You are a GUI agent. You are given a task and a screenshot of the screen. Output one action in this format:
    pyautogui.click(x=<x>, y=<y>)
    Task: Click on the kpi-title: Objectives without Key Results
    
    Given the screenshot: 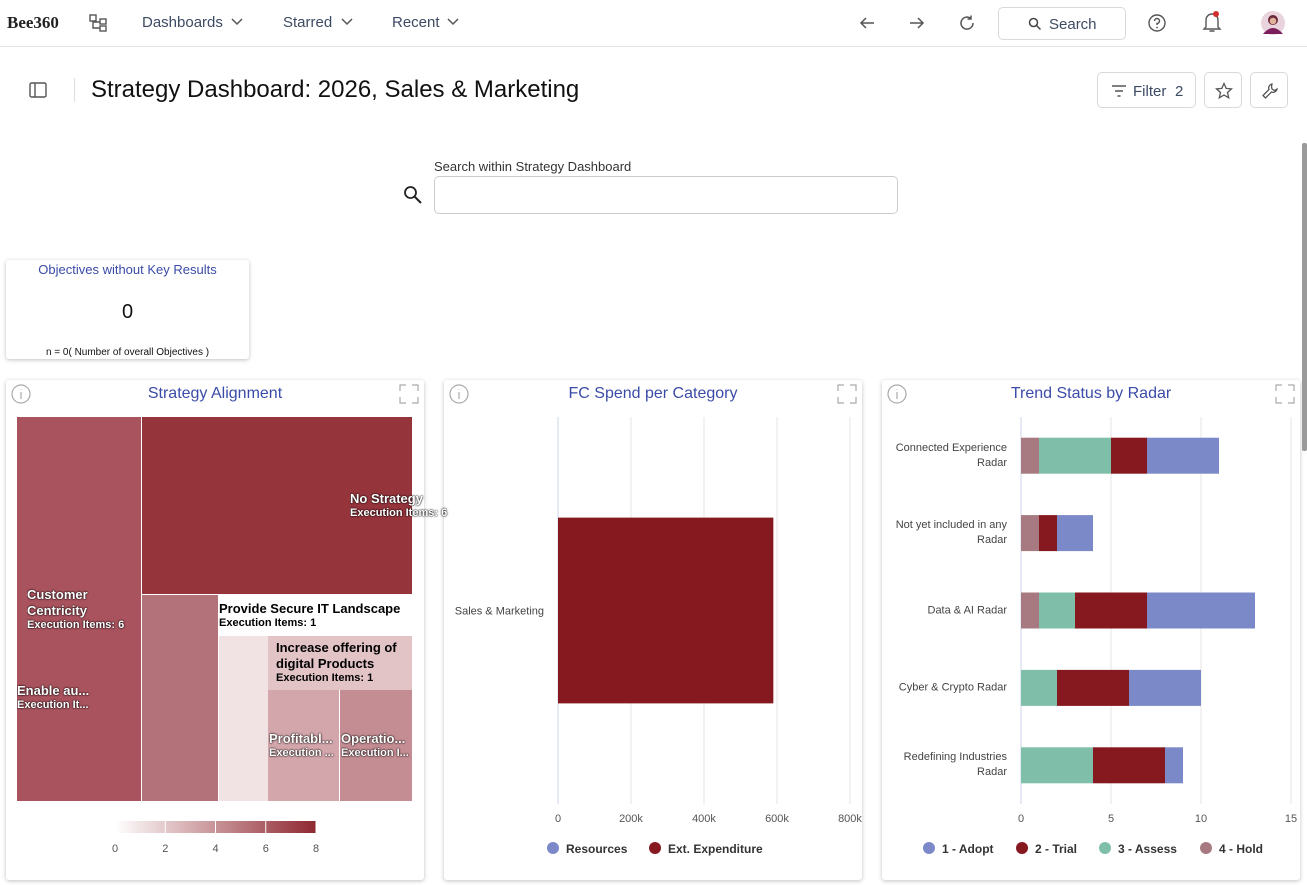 What is the action you would take?
    pyautogui.click(x=127, y=269)
    